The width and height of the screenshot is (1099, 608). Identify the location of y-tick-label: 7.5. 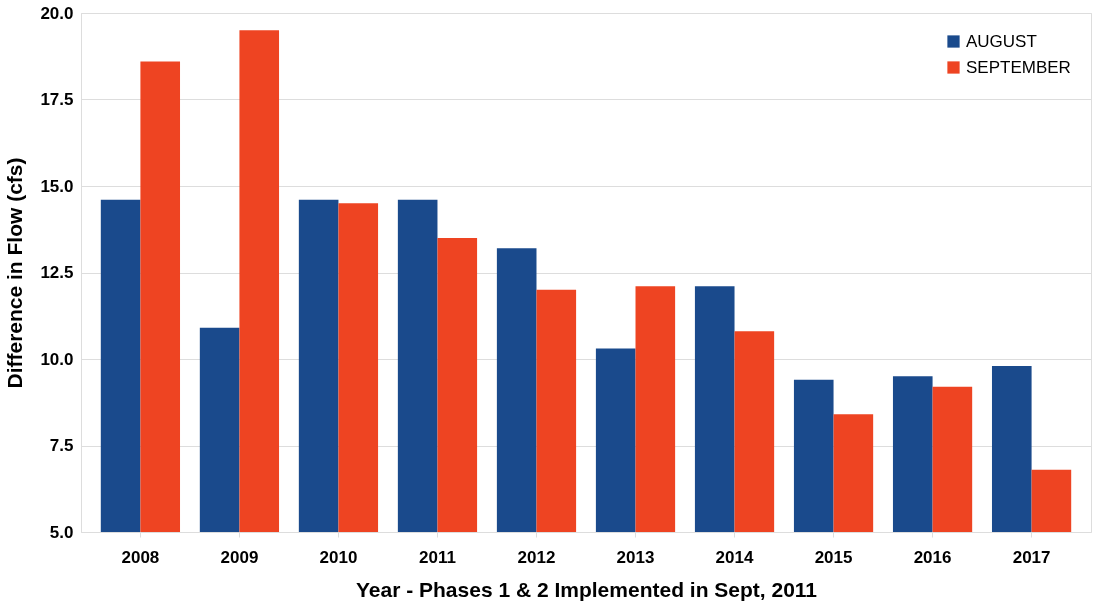
(61, 445).